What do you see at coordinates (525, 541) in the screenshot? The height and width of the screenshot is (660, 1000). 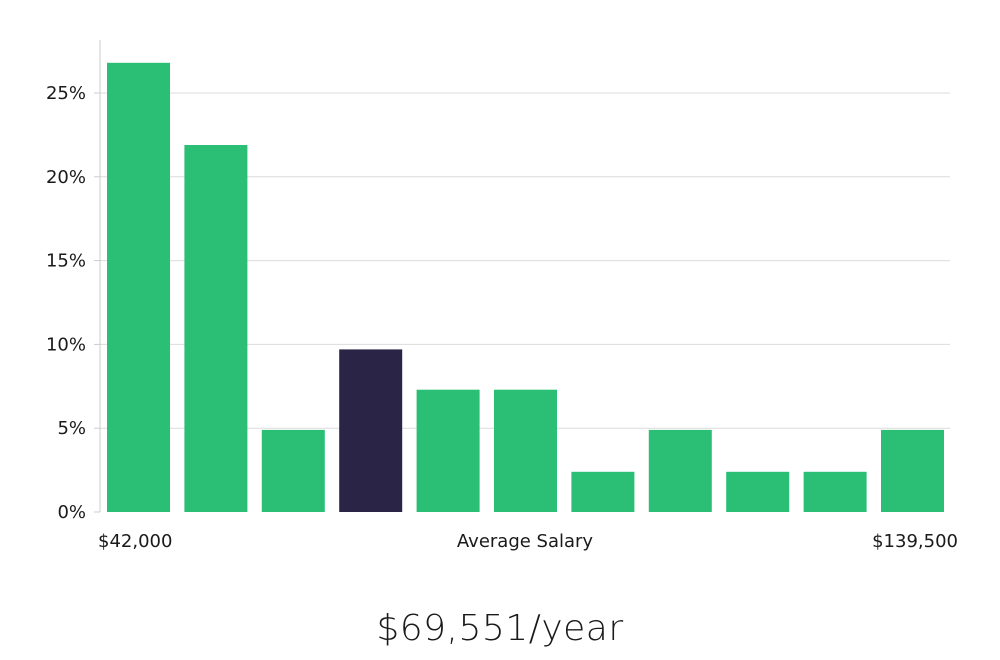 I see `x-axis-title: Average Salary` at bounding box center [525, 541].